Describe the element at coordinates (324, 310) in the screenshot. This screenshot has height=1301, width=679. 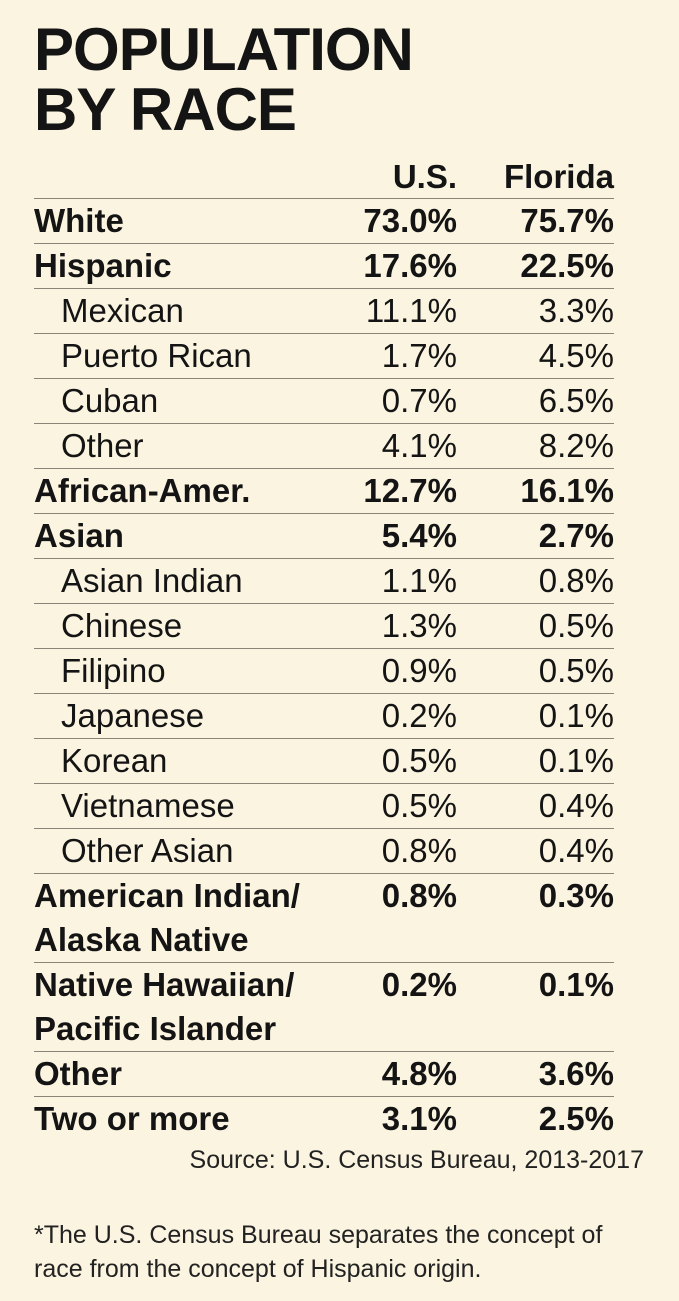
I see `table-row: Mexican 11.1% 3.3%` at that location.